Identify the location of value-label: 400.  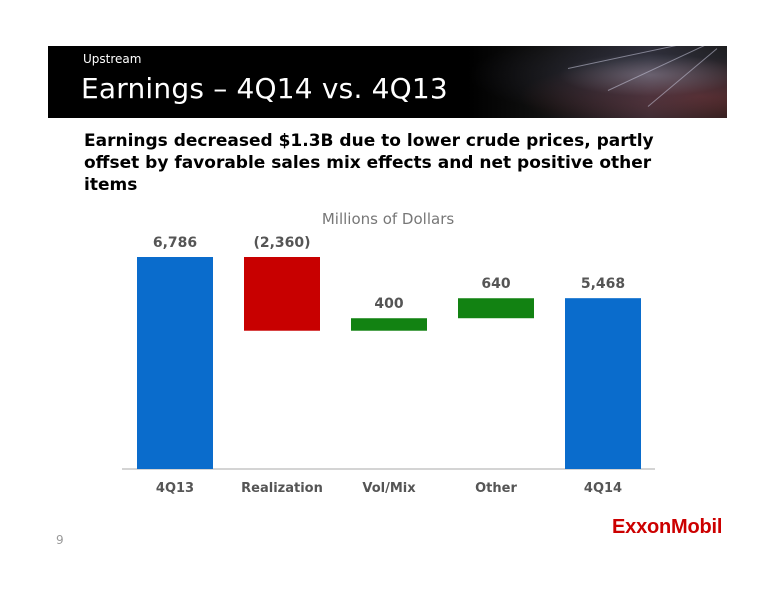
(388, 304).